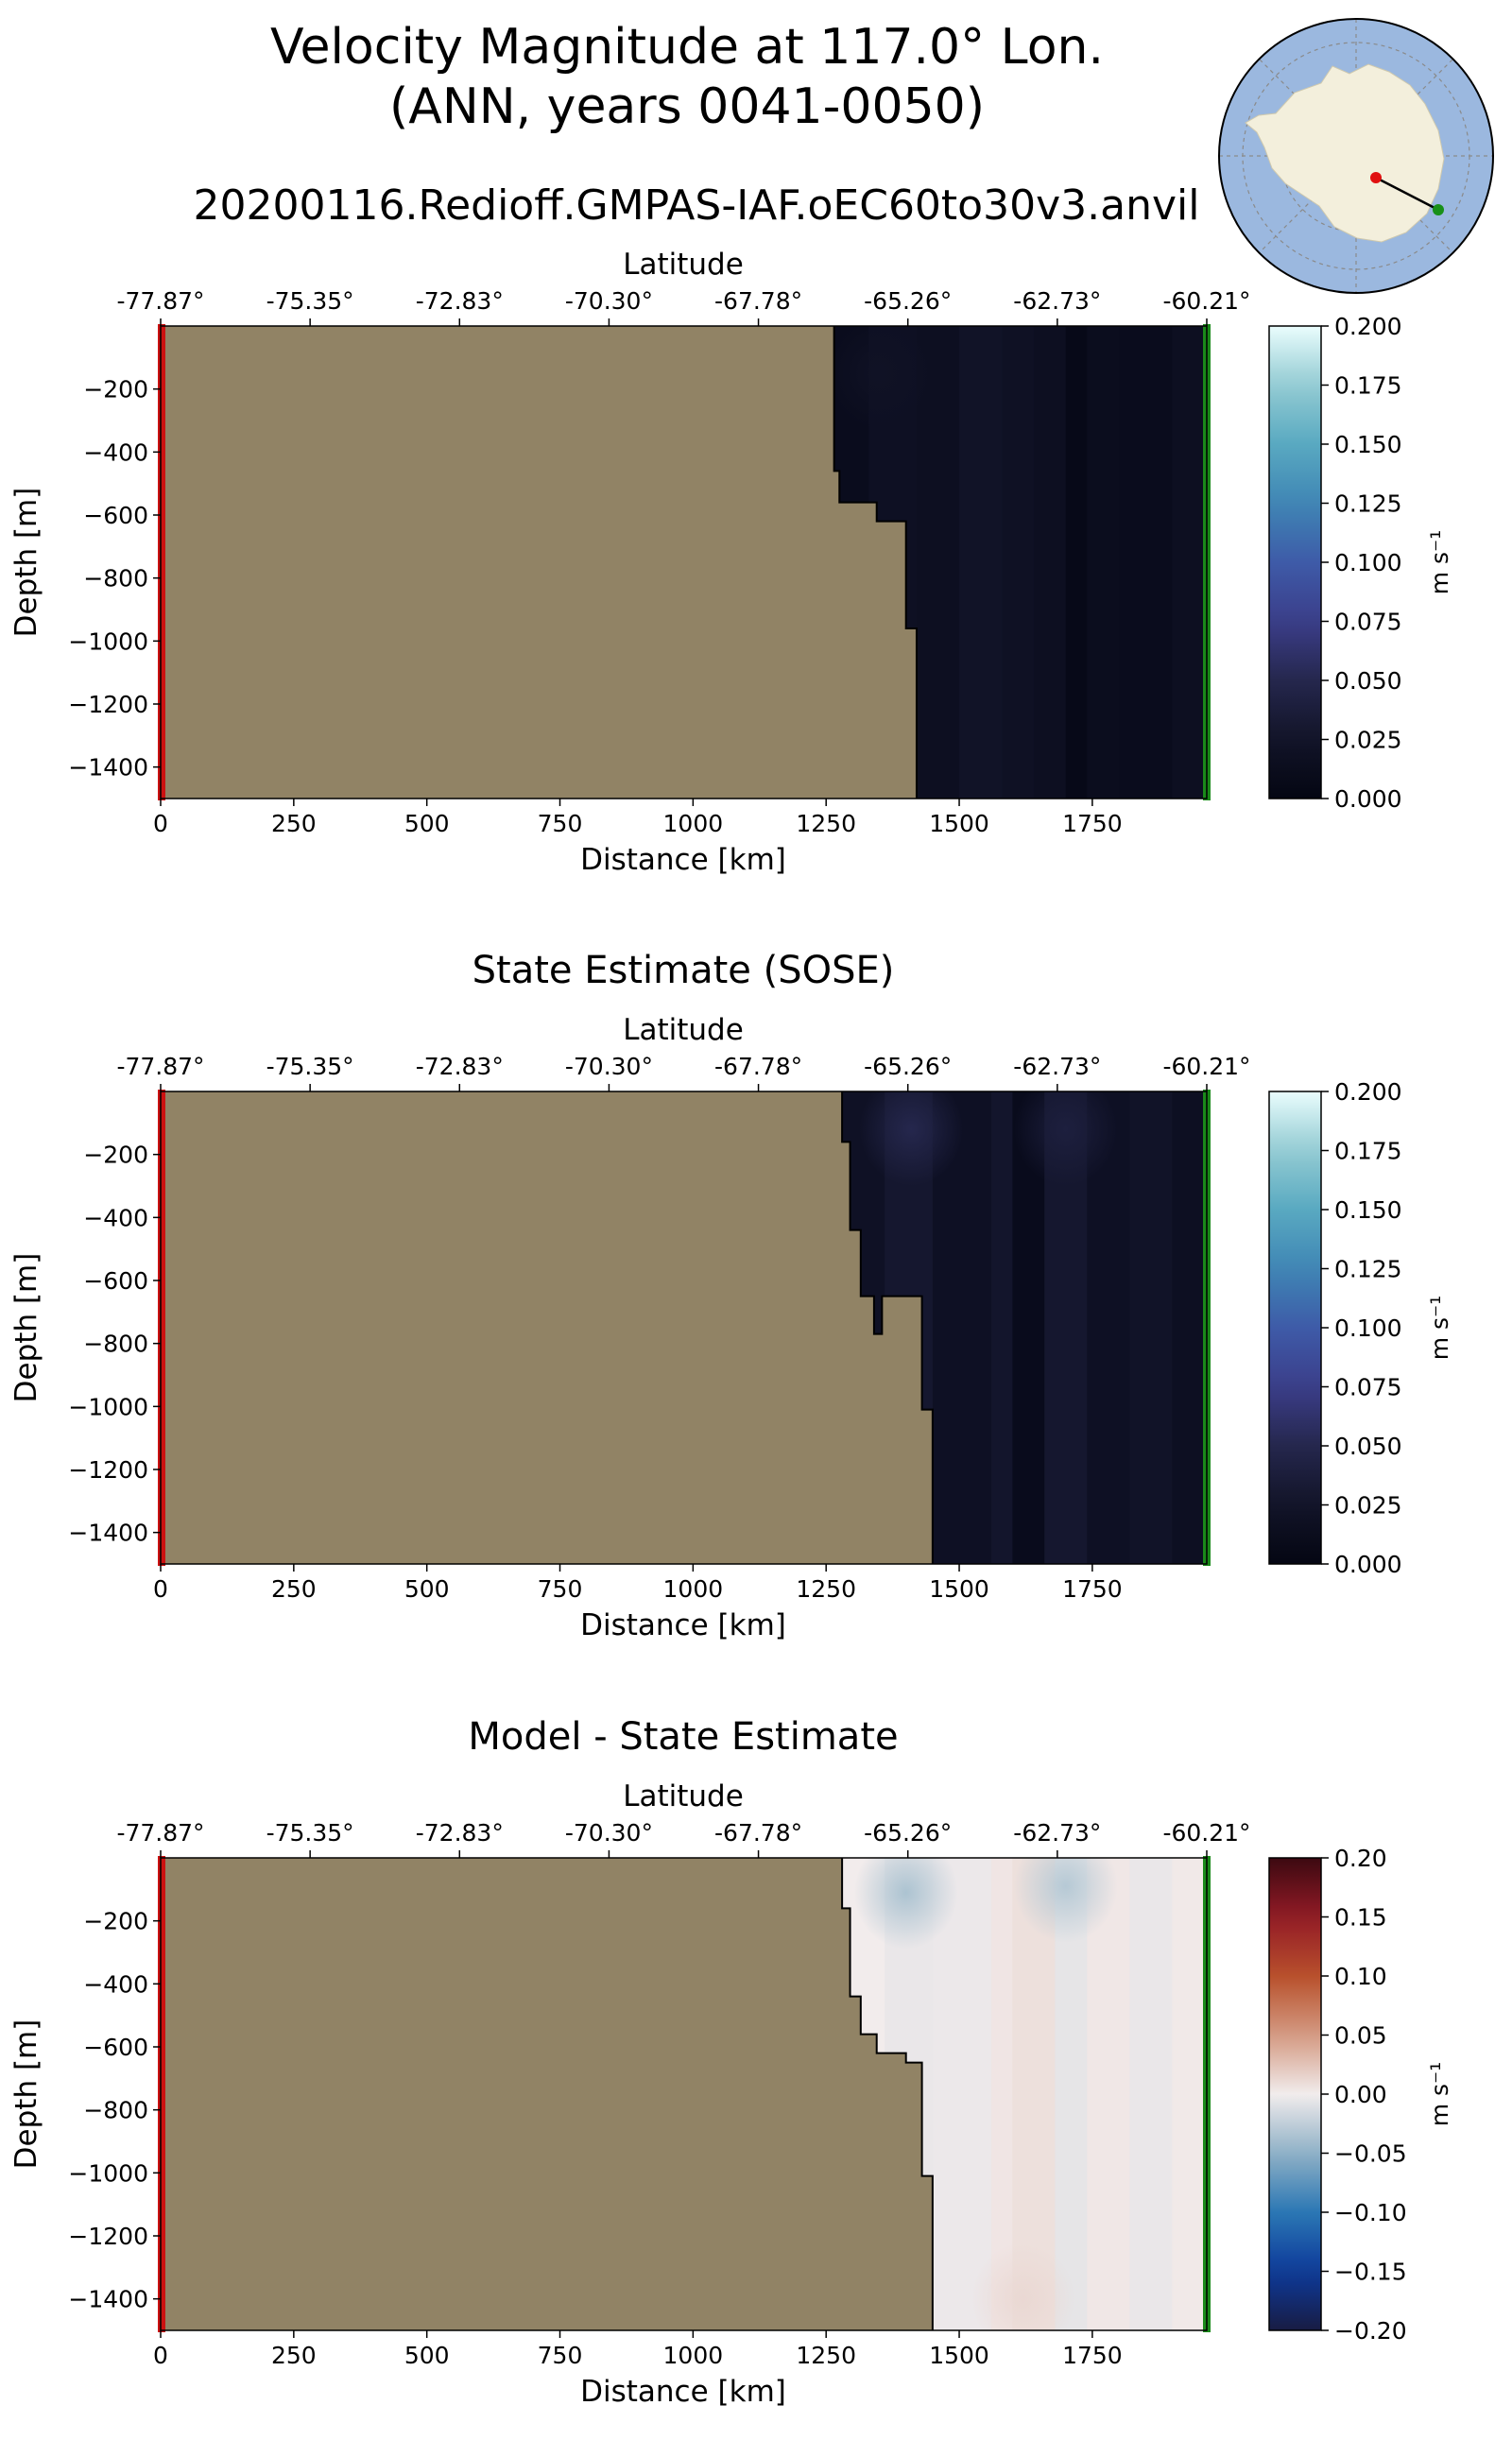 The width and height of the screenshot is (1512, 2457). What do you see at coordinates (115, 1217) in the screenshot?
I see `y-tick-label: −400` at bounding box center [115, 1217].